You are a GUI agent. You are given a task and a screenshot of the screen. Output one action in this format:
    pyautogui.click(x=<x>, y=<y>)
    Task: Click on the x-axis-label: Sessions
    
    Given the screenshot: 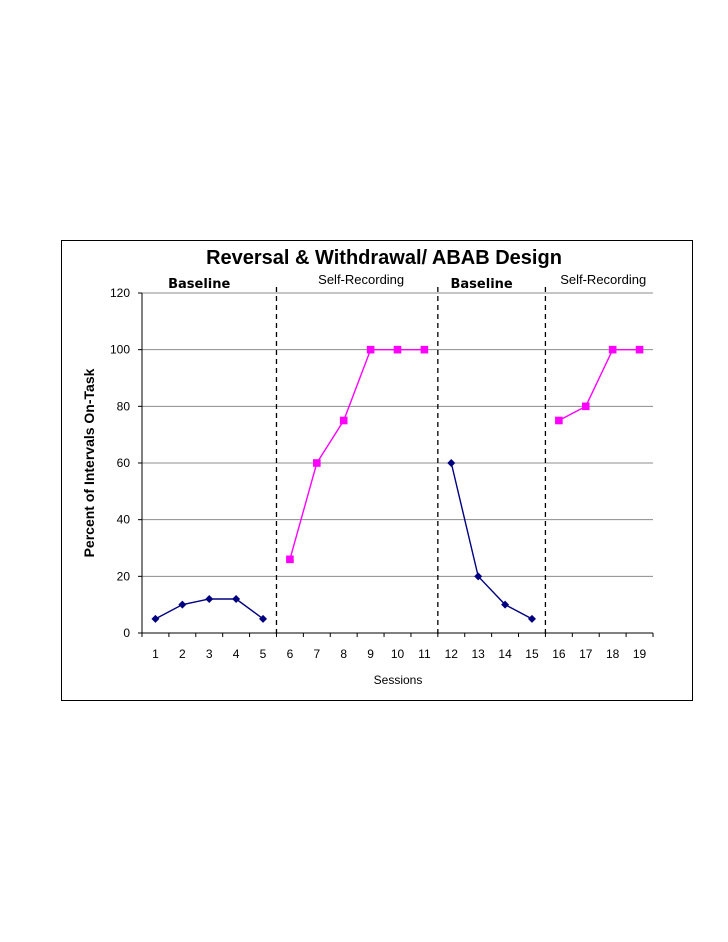 What is the action you would take?
    pyautogui.click(x=398, y=680)
    